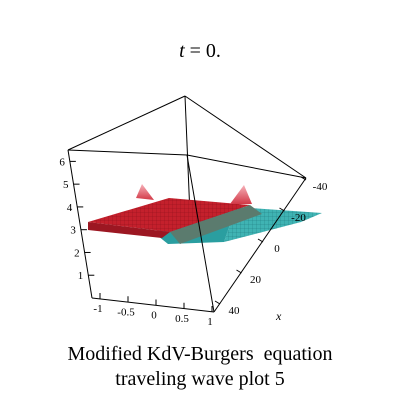  What do you see at coordinates (81, 276) in the screenshot?
I see `z-axis-tick-label: 1` at bounding box center [81, 276].